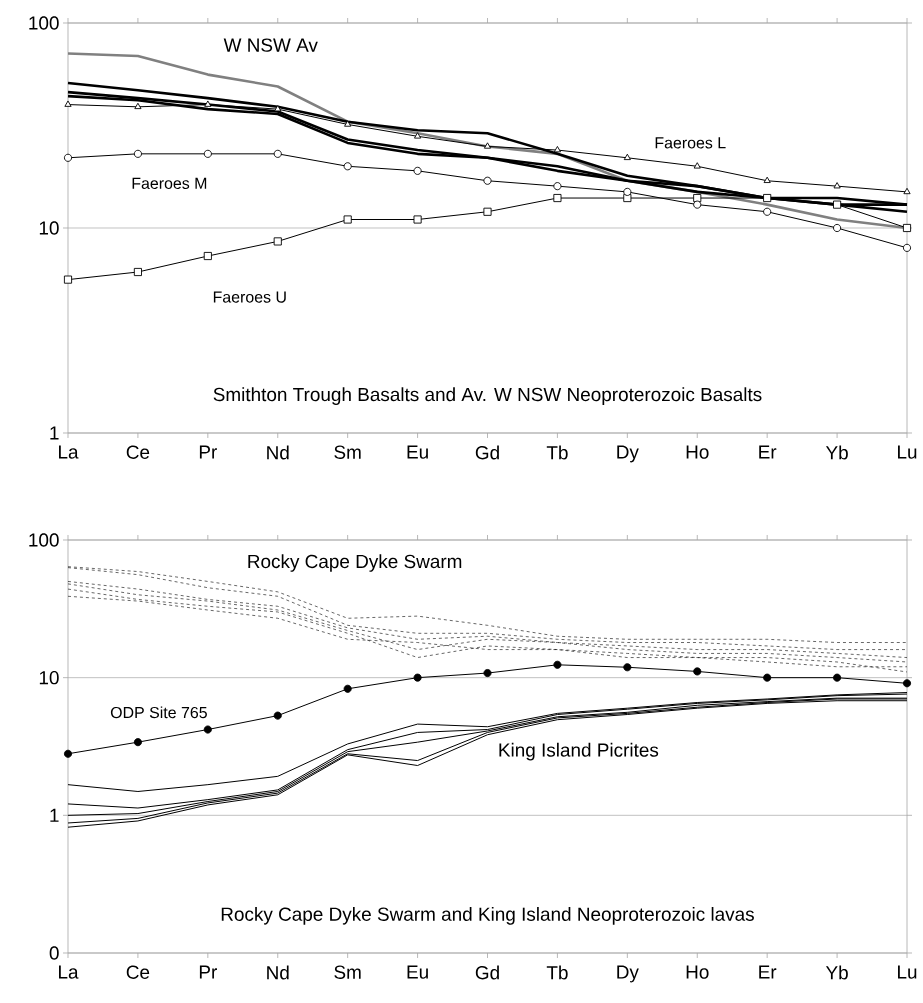 The height and width of the screenshot is (1003, 923). What do you see at coordinates (54, 953) in the screenshot?
I see `y-tick-label: 0` at bounding box center [54, 953].